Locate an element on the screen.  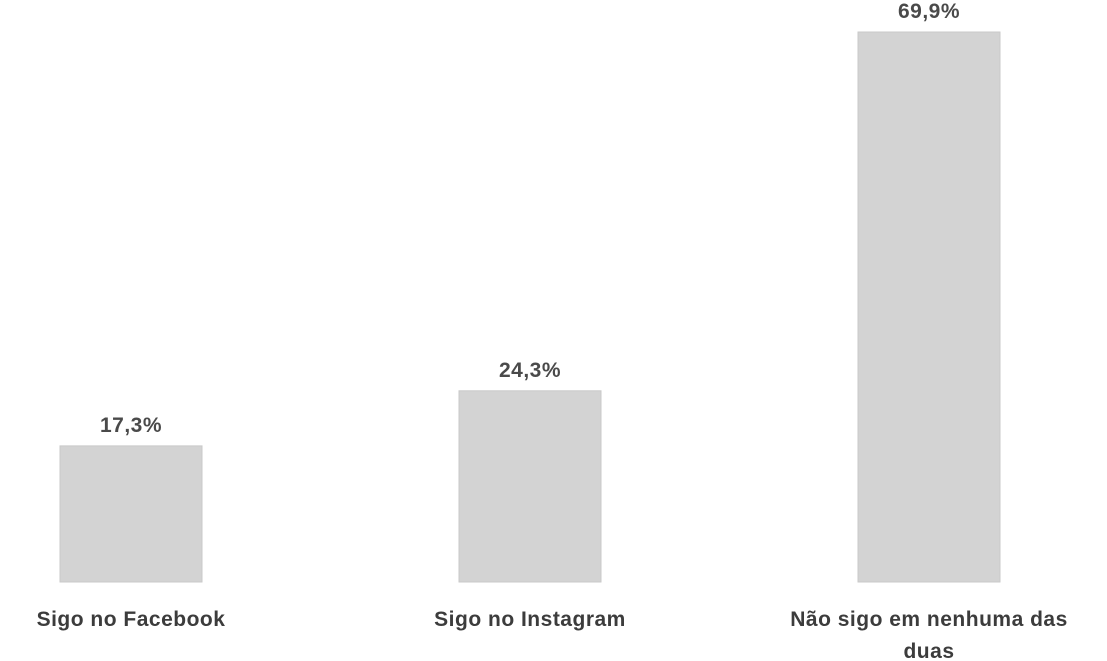
value-label-2: 24,3% is located at coordinates (530, 370).